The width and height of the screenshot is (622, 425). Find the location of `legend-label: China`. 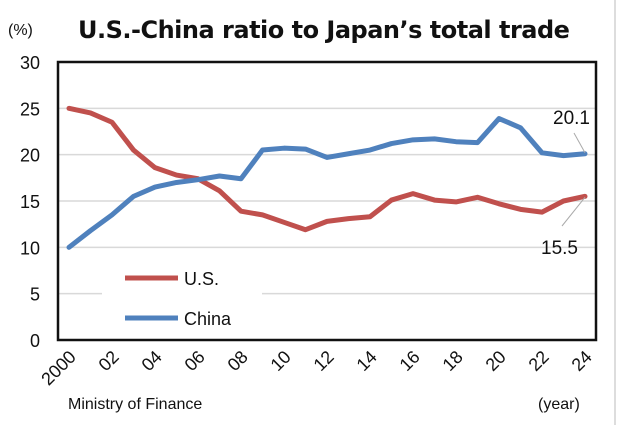

legend-label: China is located at coordinates (208, 319).